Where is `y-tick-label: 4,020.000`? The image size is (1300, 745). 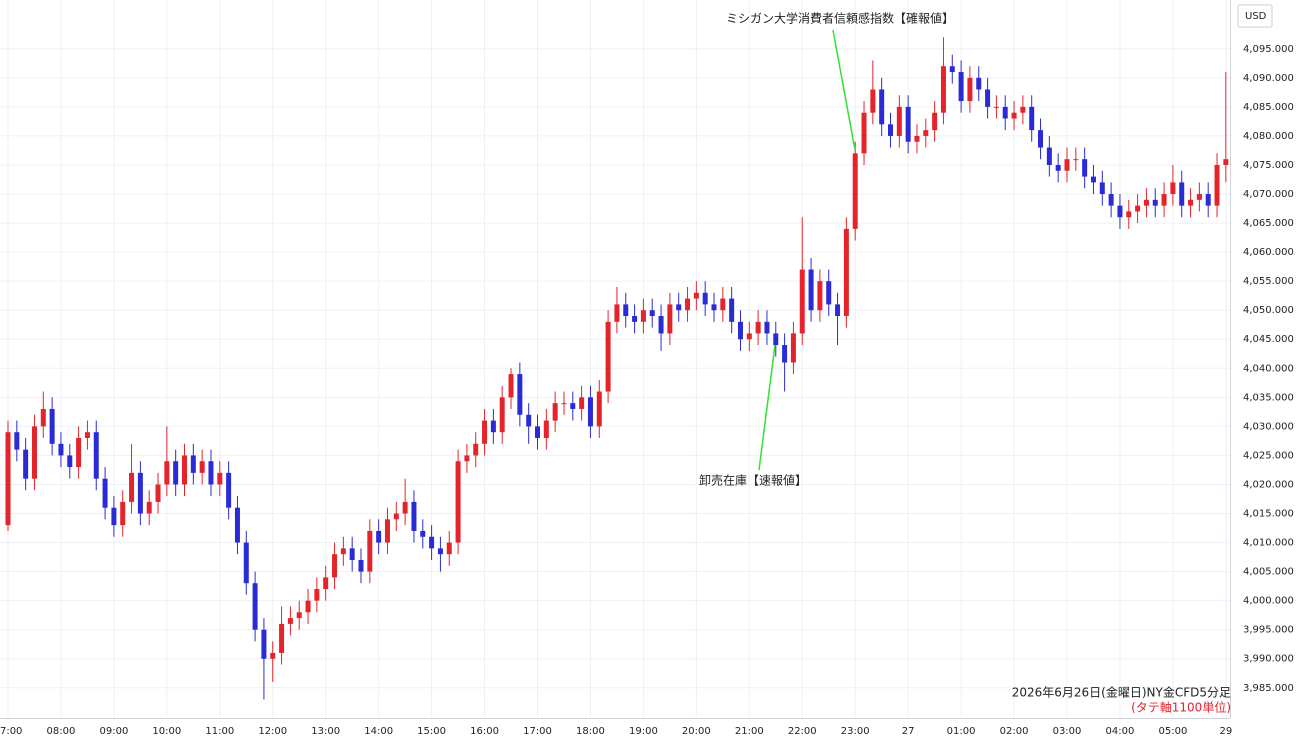 y-tick-label: 4,020.000 is located at coordinates (1268, 484).